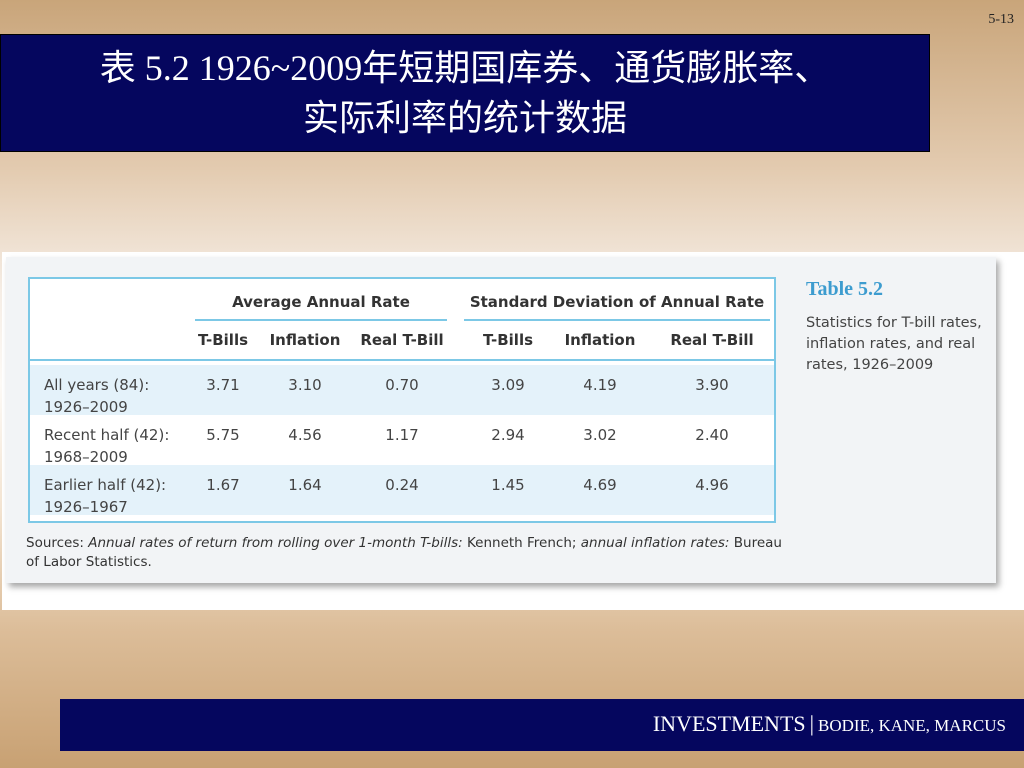 The width and height of the screenshot is (1024, 768). Describe the element at coordinates (845, 289) in the screenshot. I see `caption-title: Table 5.2` at that location.